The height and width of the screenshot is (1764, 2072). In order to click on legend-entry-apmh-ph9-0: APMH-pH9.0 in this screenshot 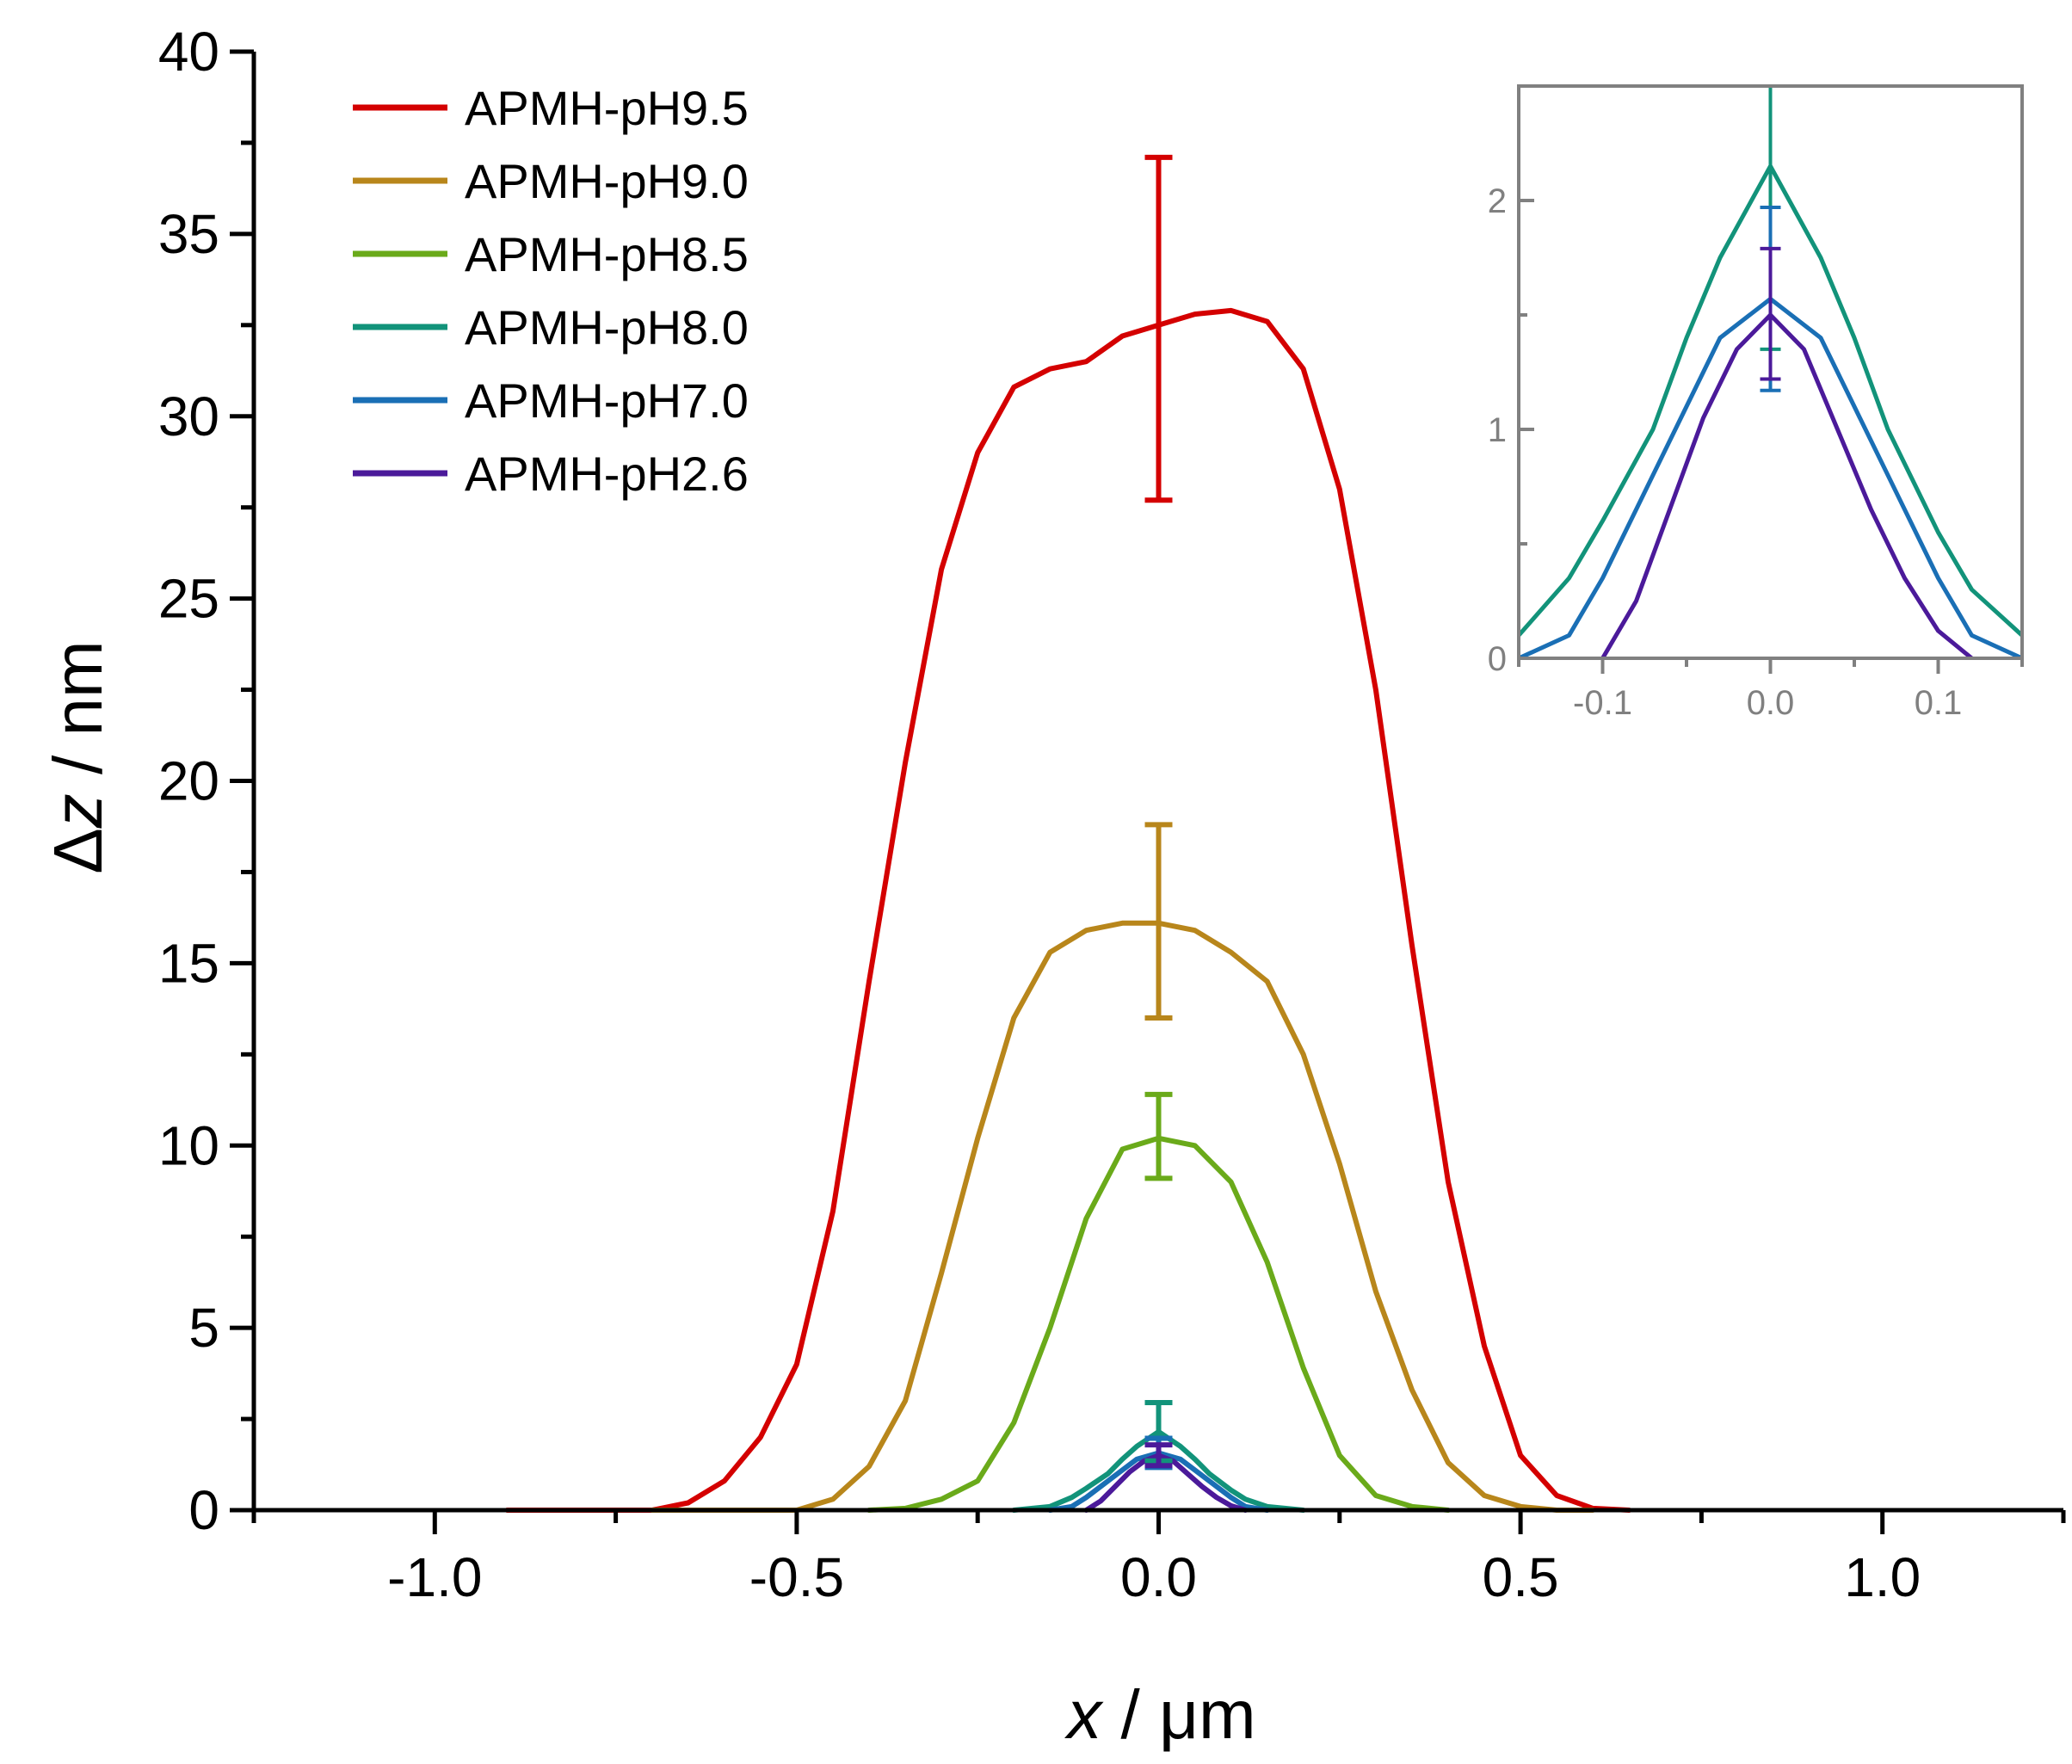, I will do `click(551, 181)`.